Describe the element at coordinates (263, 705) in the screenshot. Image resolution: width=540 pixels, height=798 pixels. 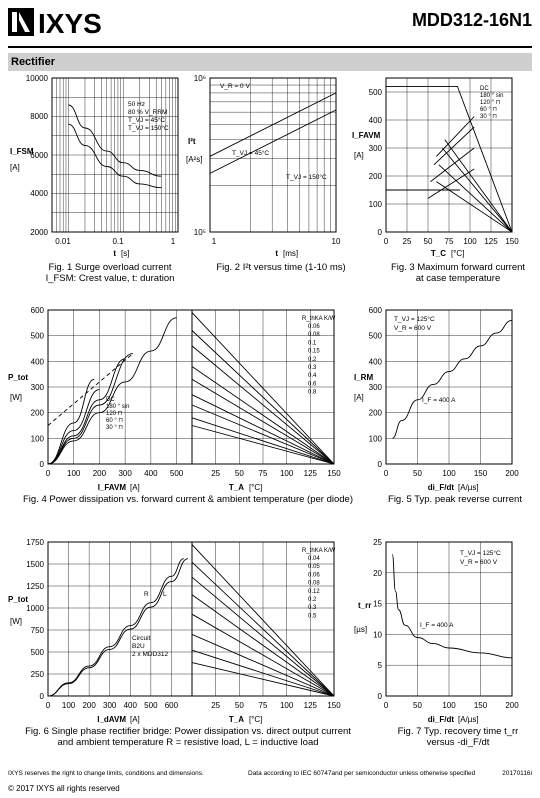
I see `fig6-xtick-right: 75` at that location.